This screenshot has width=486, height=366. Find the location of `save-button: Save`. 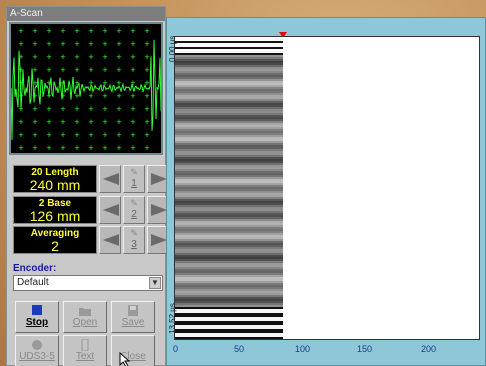

save-button: Save is located at coordinates (133, 317).